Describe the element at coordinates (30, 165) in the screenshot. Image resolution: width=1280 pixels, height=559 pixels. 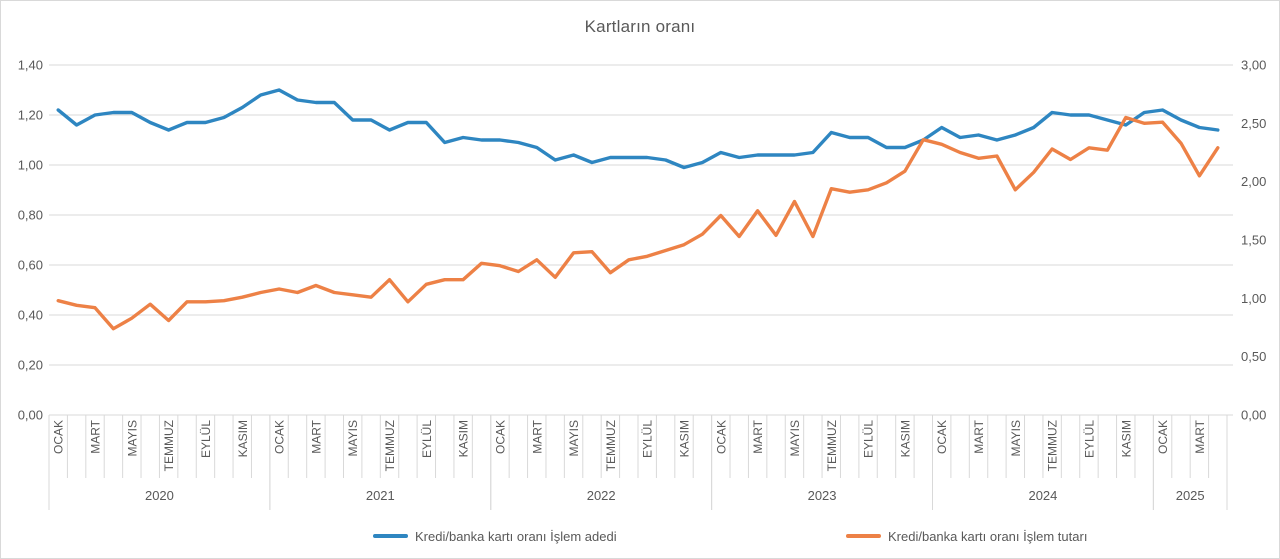
I see `left-axis-tick-label: 1,00` at that location.